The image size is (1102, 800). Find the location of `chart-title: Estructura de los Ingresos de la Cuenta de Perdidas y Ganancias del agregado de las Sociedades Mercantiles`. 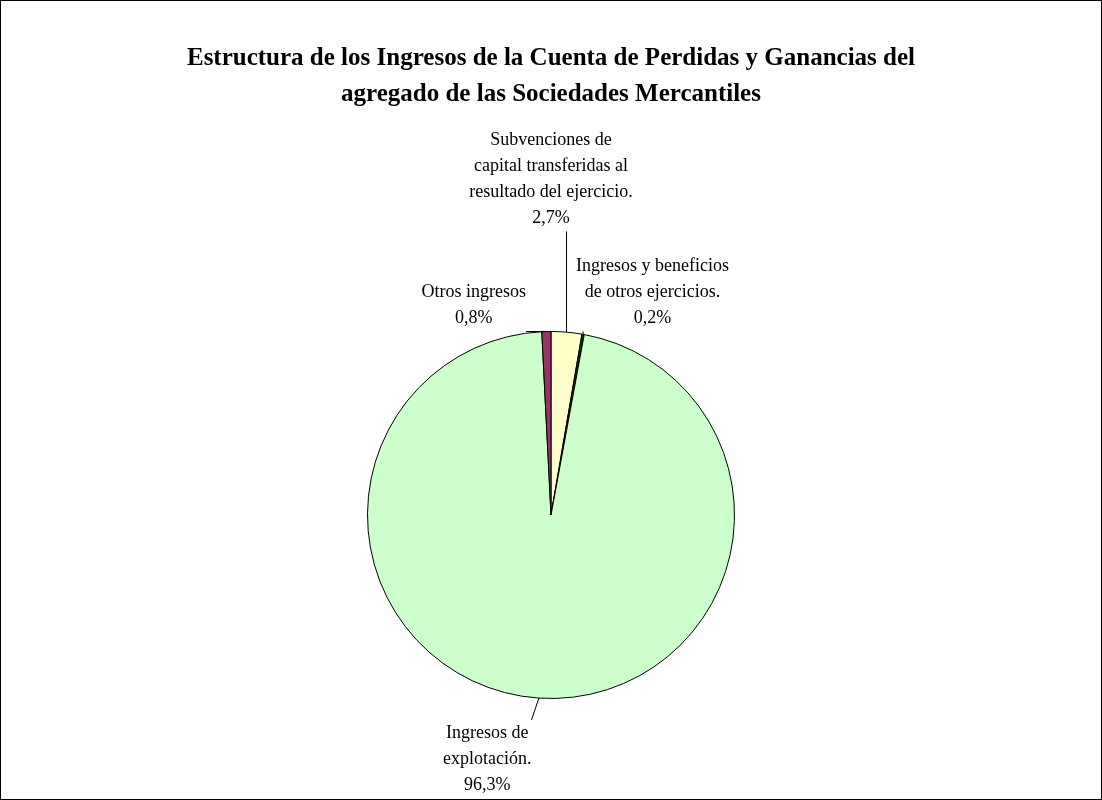

chart-title: Estructura de los Ingresos de la Cuenta de Perdidas y Ganancias del agregado de las Sociedades Mercantiles is located at coordinates (551, 75).